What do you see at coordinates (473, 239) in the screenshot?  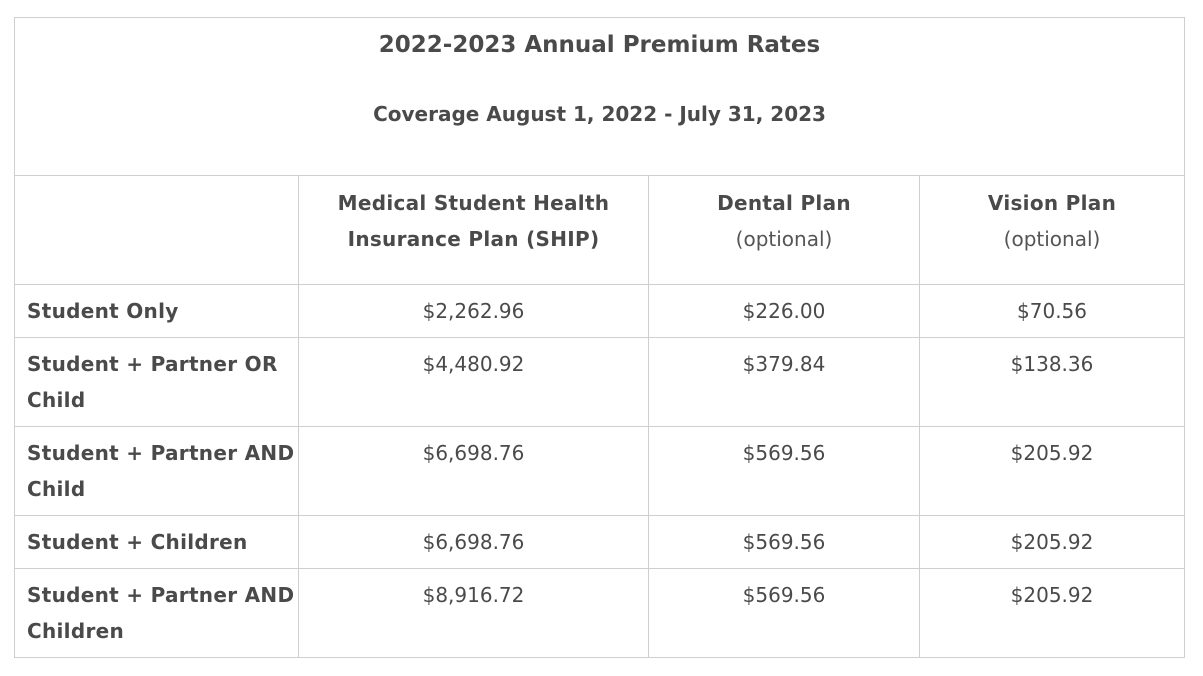 I see `header-medical-line2: Insurance Plan (SHIP)` at bounding box center [473, 239].